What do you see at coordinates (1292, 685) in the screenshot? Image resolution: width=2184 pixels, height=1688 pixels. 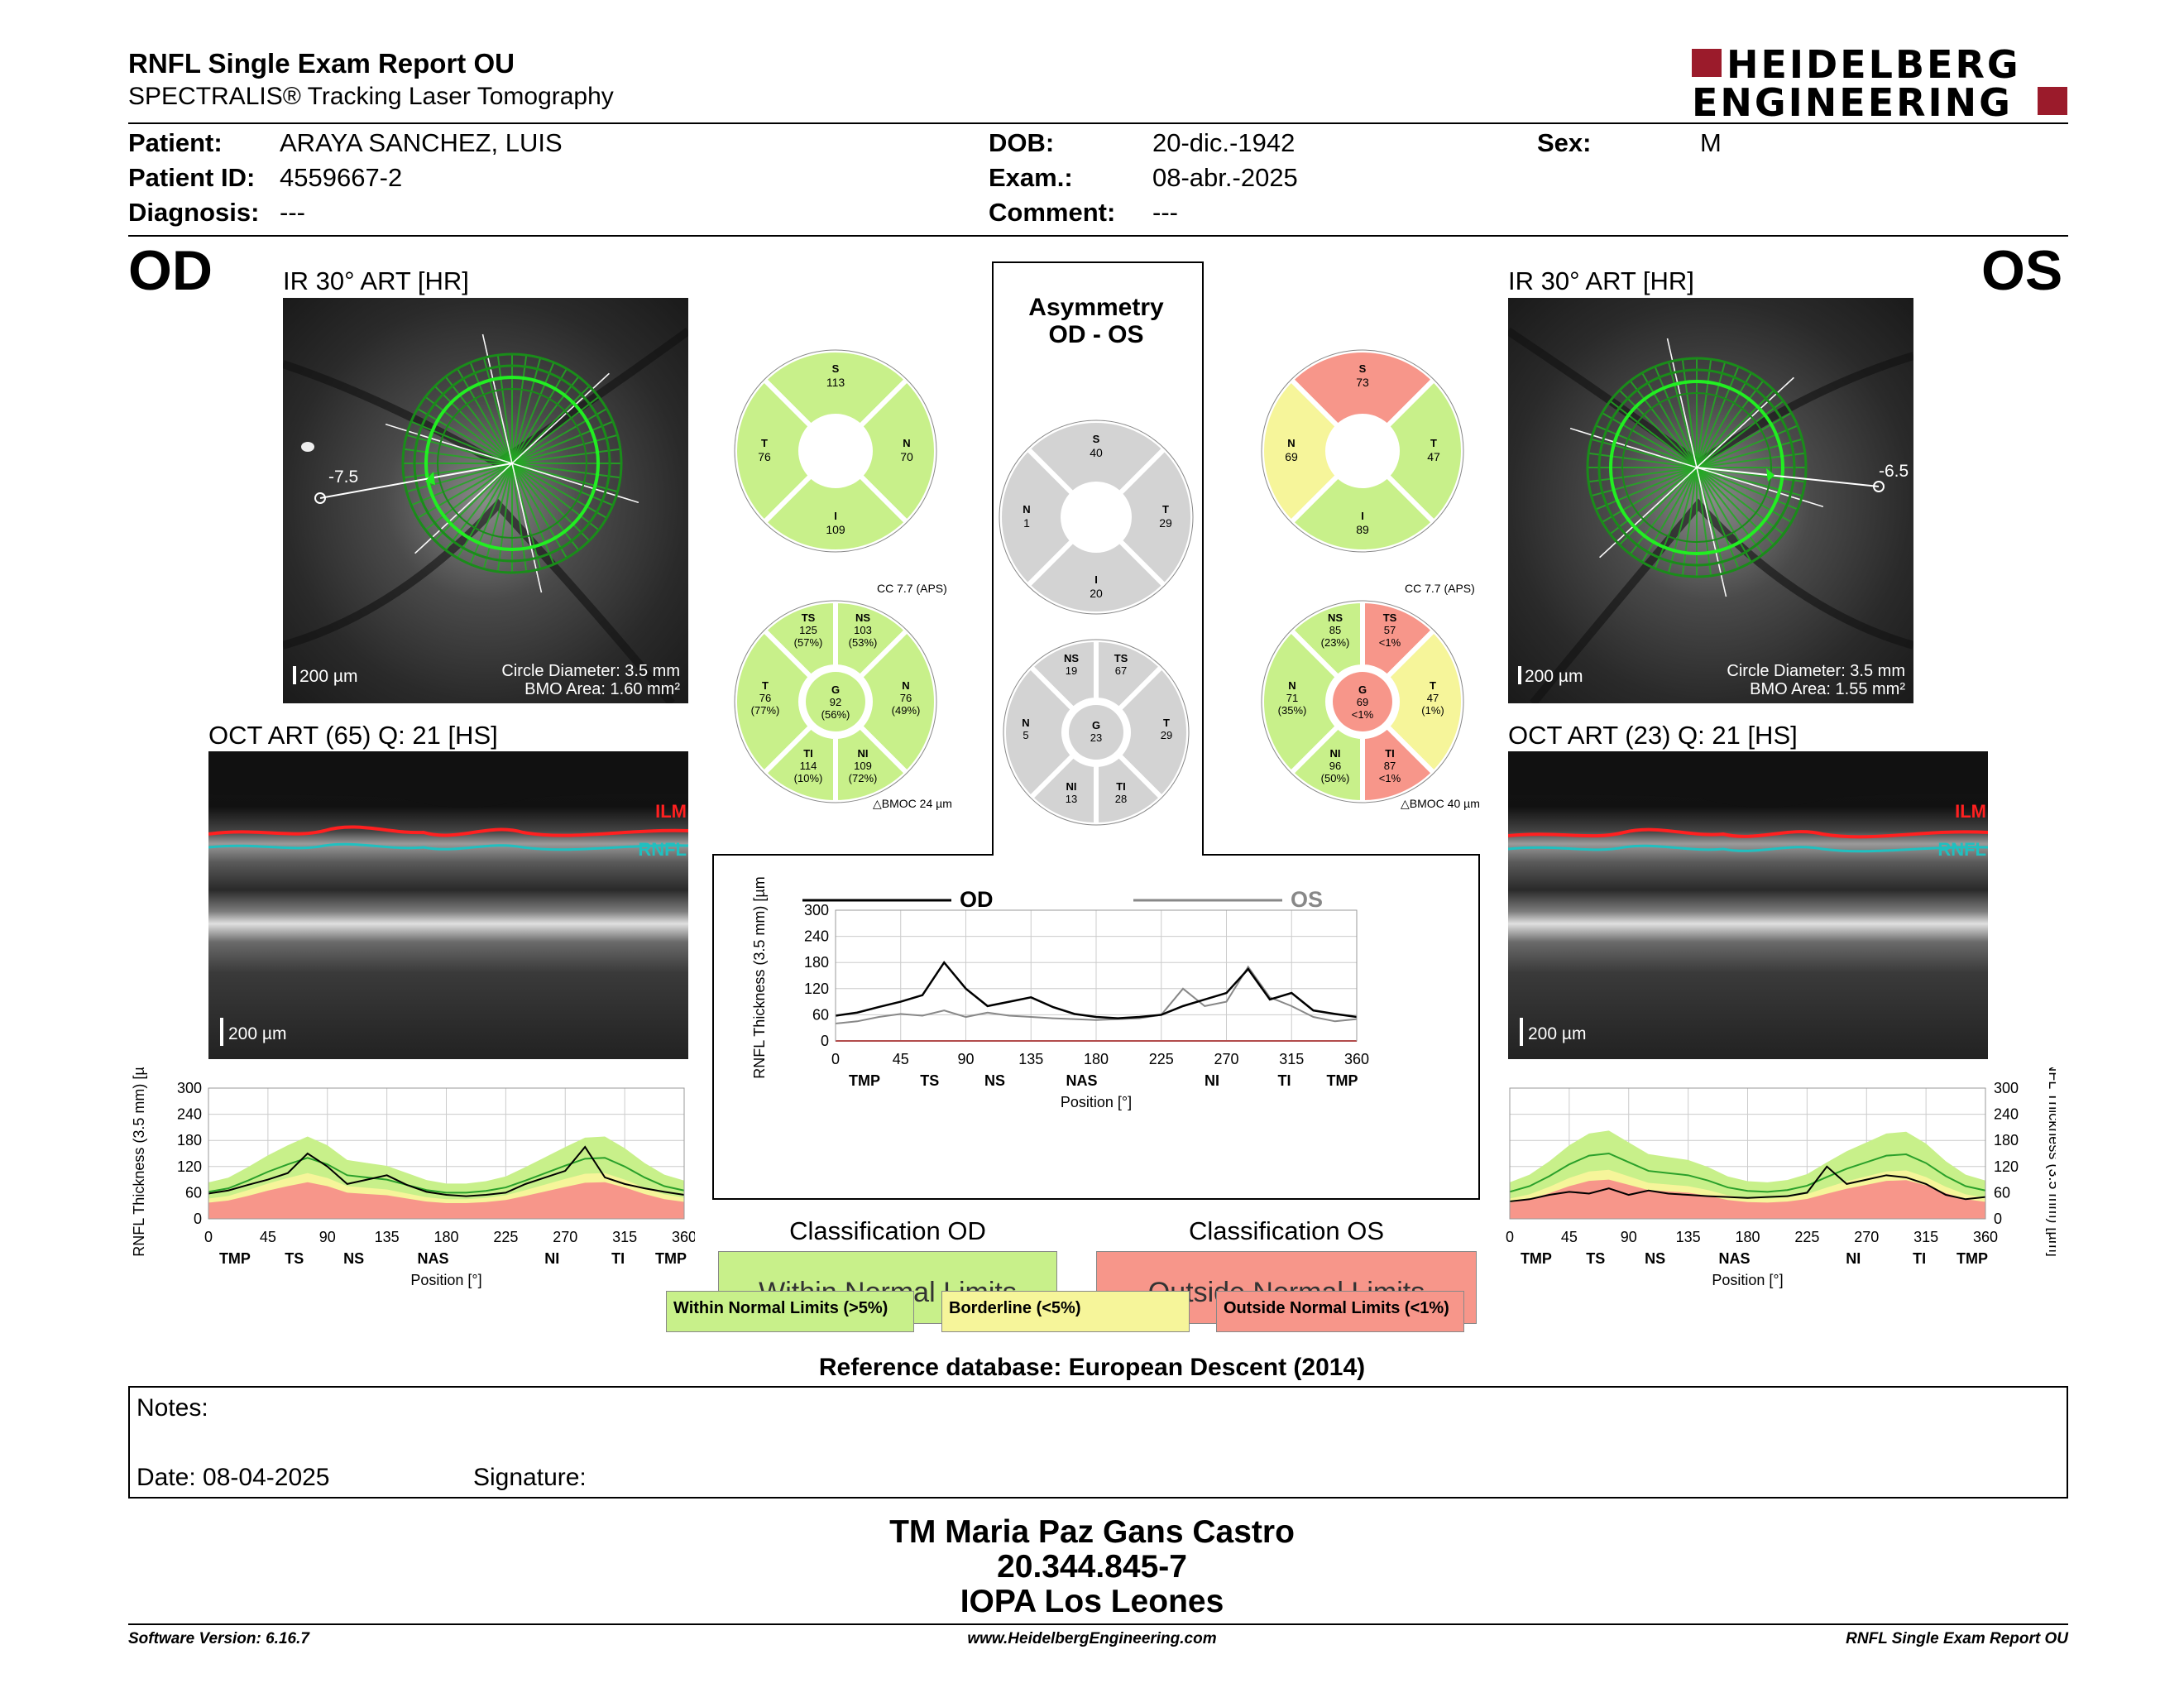 I see `os-s6-n-l: N` at bounding box center [1292, 685].